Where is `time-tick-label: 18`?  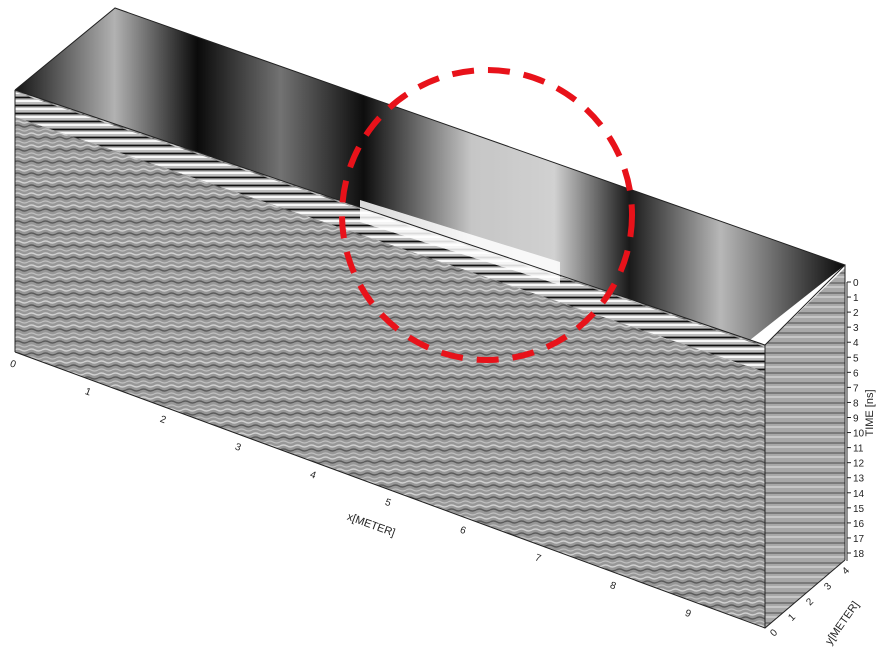 time-tick-label: 18 is located at coordinates (859, 554).